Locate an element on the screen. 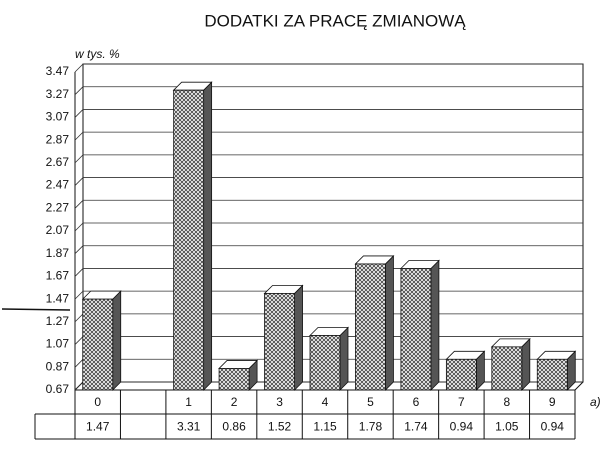  y-tick-label: 3.27 is located at coordinates (58, 94).